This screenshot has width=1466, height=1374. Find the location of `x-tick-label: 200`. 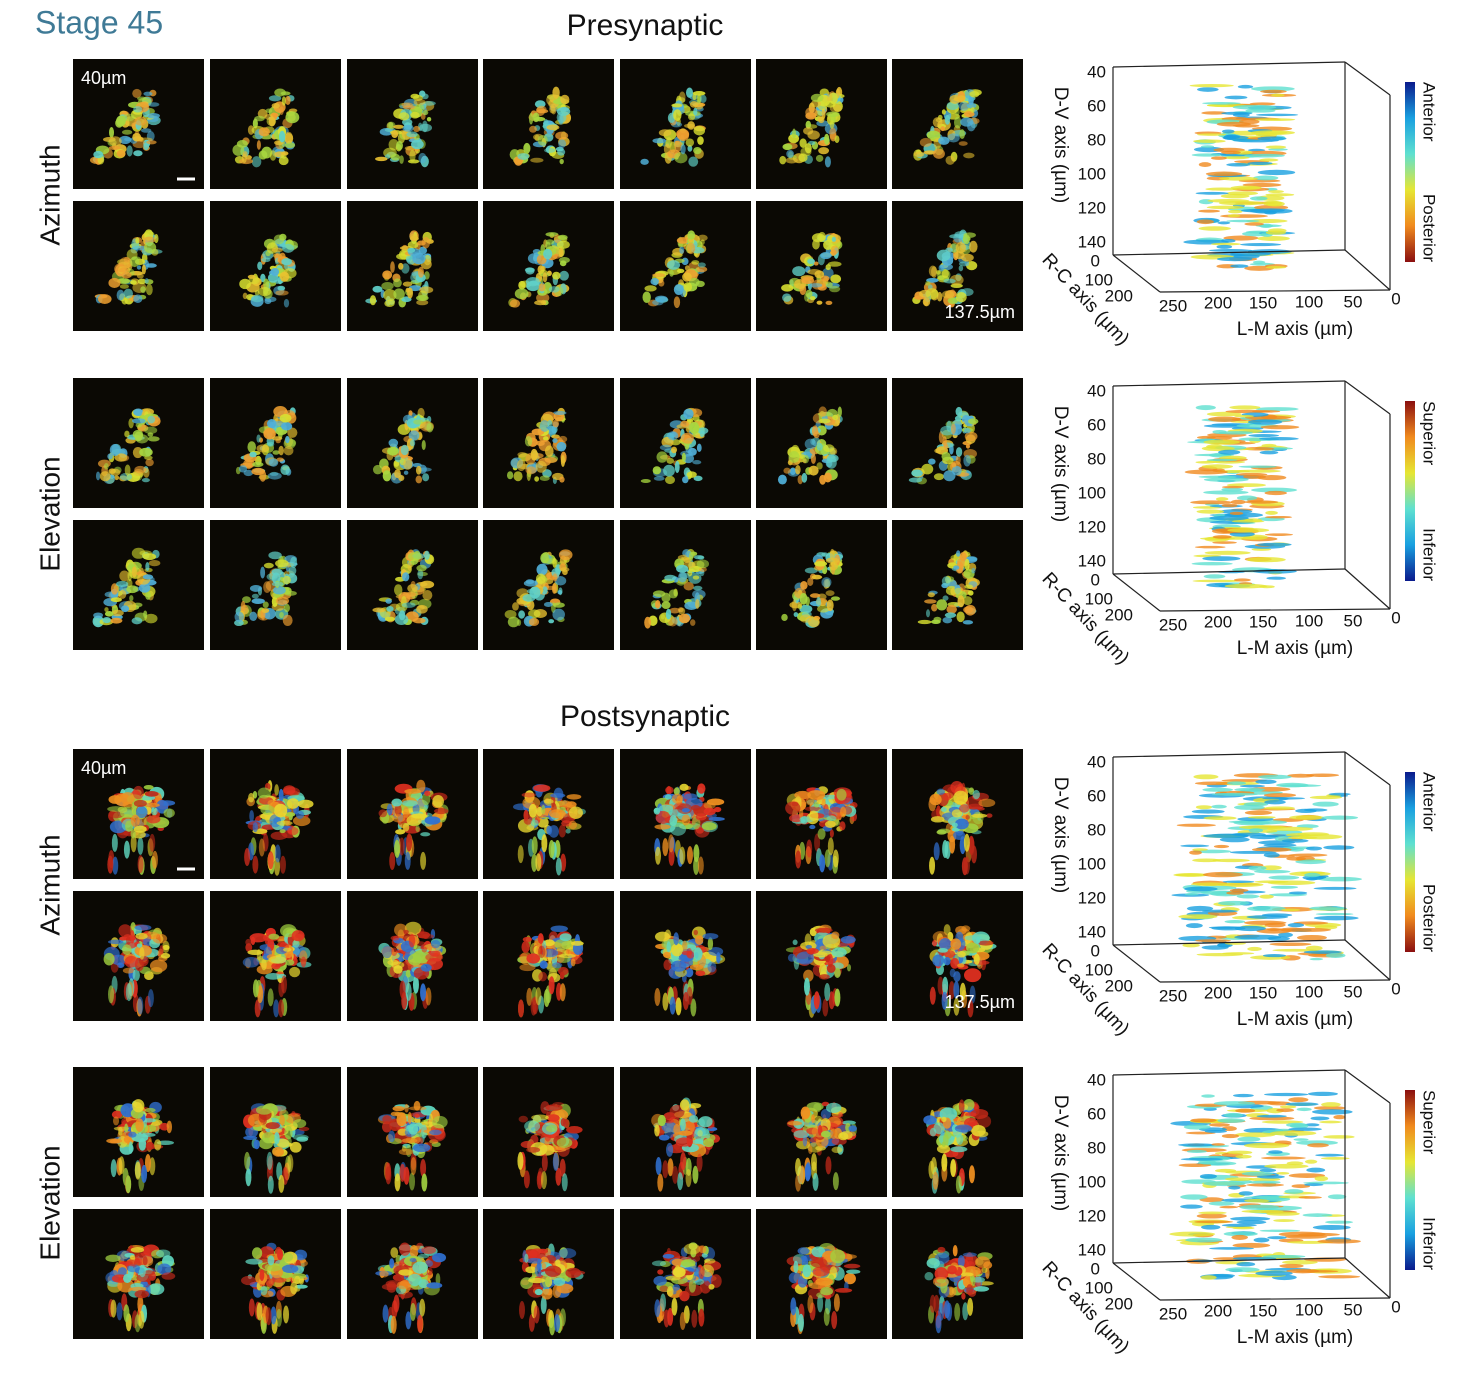

x-tick-label: 200 is located at coordinates (1218, 302).